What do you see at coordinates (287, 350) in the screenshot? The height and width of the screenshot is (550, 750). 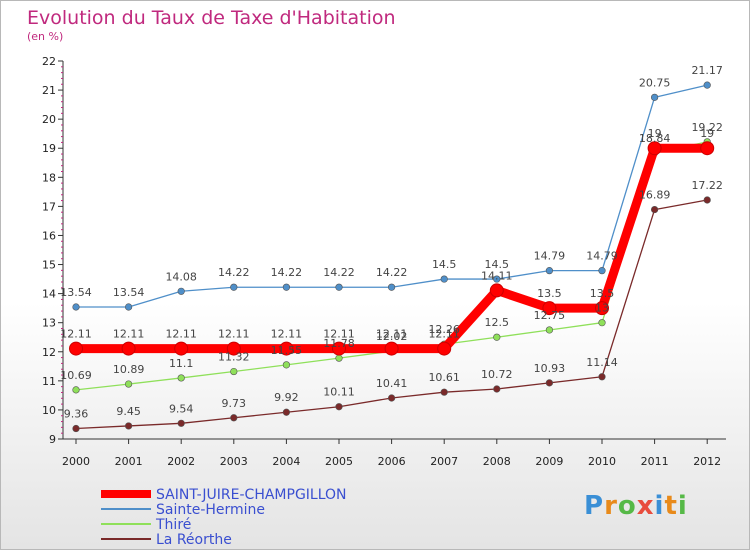 I see `data-label: 11.55` at bounding box center [287, 350].